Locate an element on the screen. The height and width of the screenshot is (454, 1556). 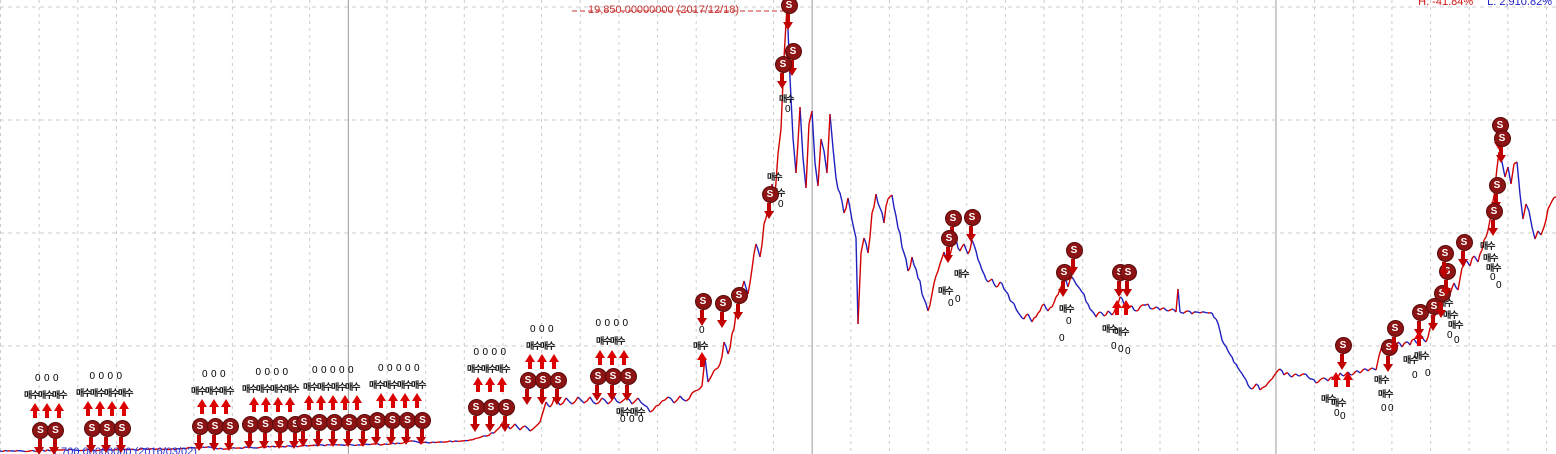
low-price-annotation: 1,700.00000000 (2016/03/02) is located at coordinates (124, 450).